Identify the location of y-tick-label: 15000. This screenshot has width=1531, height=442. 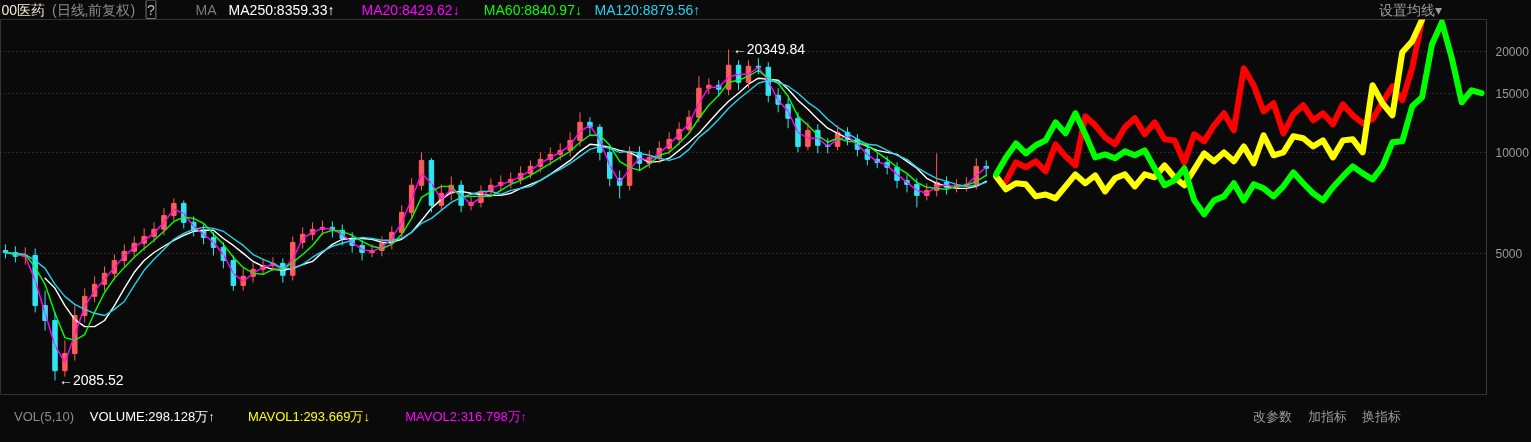
(1512, 94).